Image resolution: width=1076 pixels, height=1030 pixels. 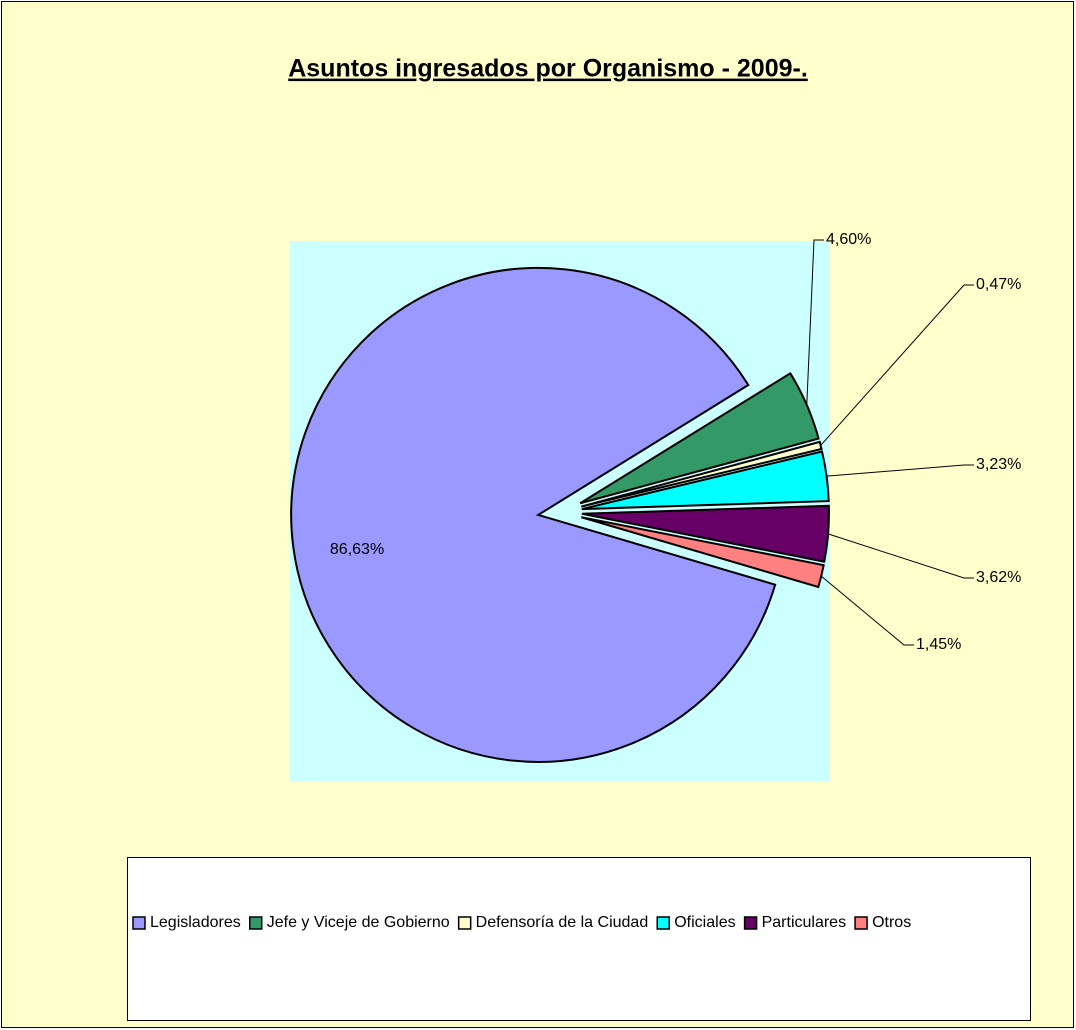 I want to click on legend-box, so click(x=579, y=939).